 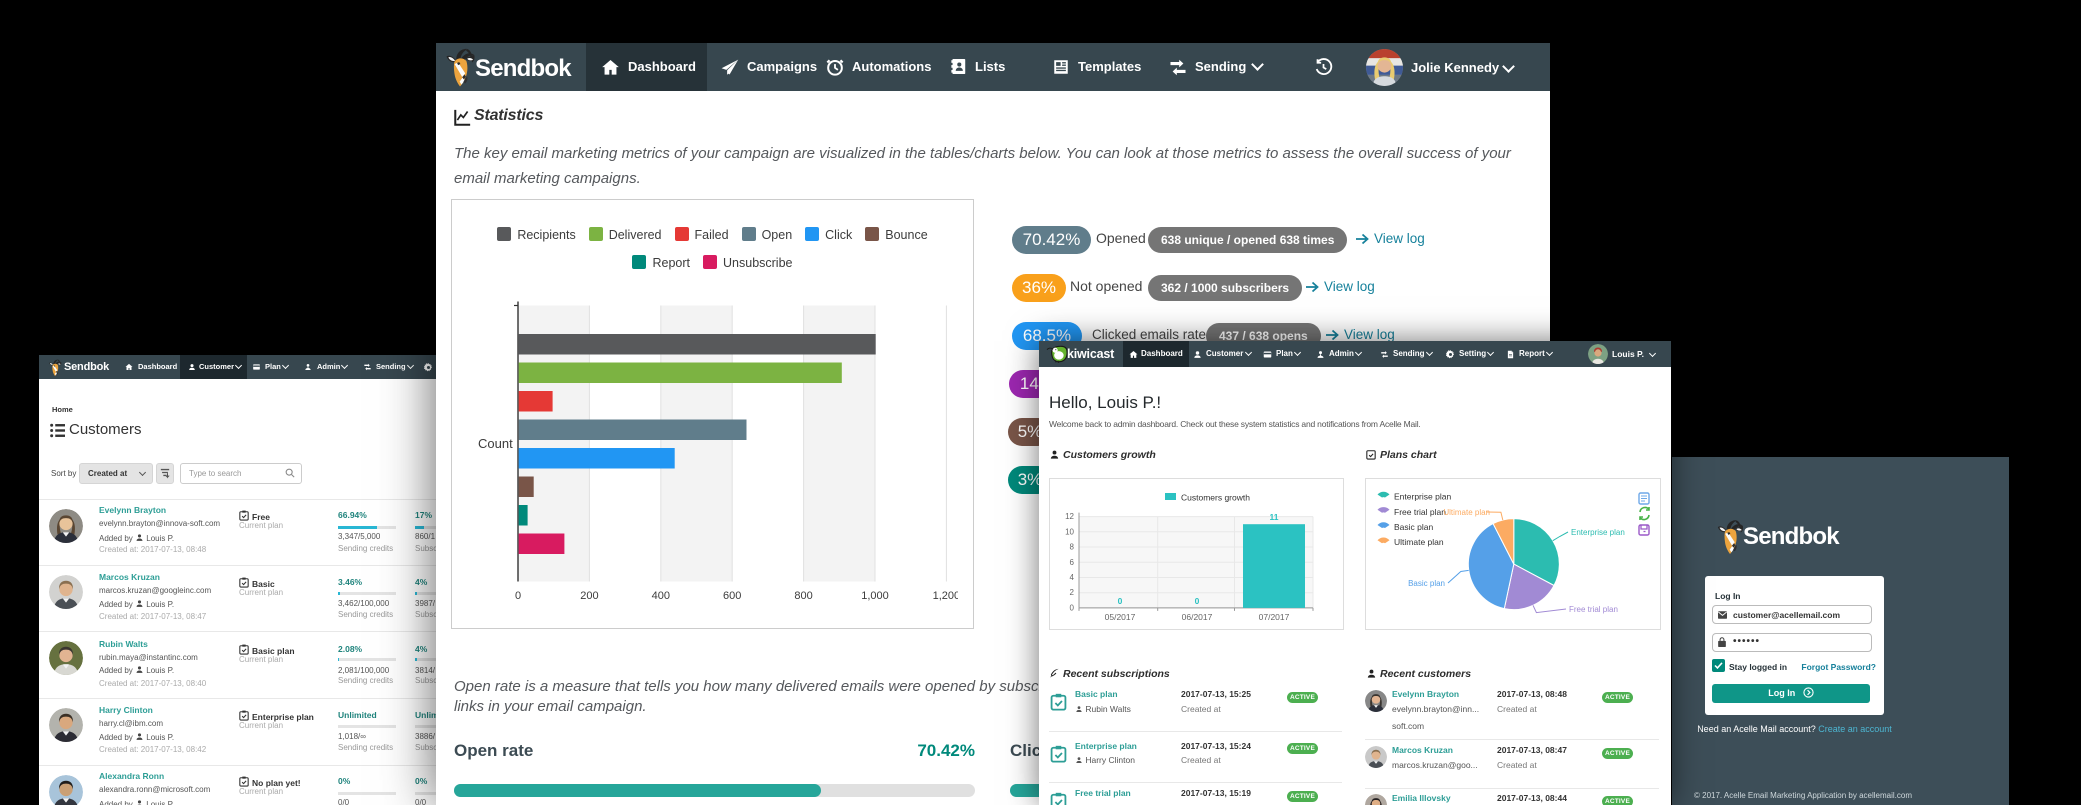 What do you see at coordinates (945, 596) in the screenshot?
I see `svg-text: 1,200` at bounding box center [945, 596].